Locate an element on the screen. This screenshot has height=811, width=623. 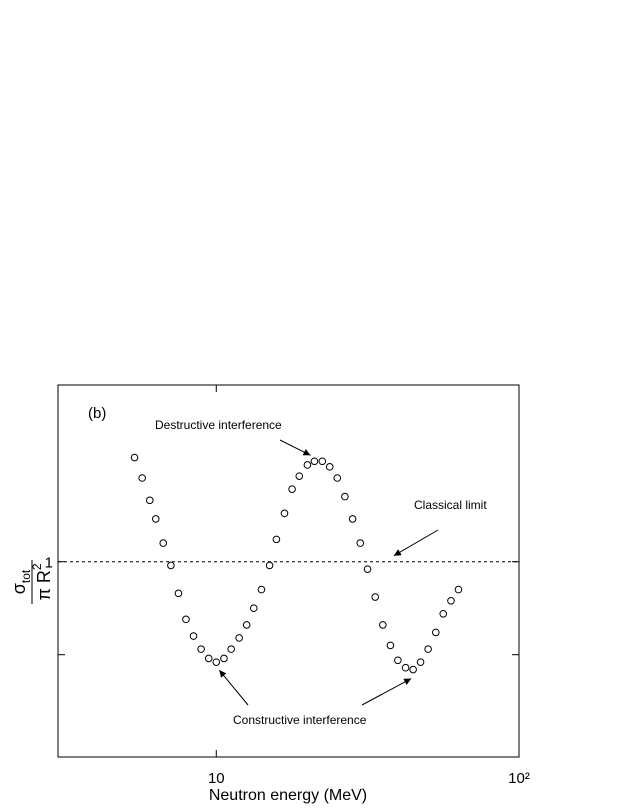
y-label-denominator: π R2 is located at coordinates (42, 581).